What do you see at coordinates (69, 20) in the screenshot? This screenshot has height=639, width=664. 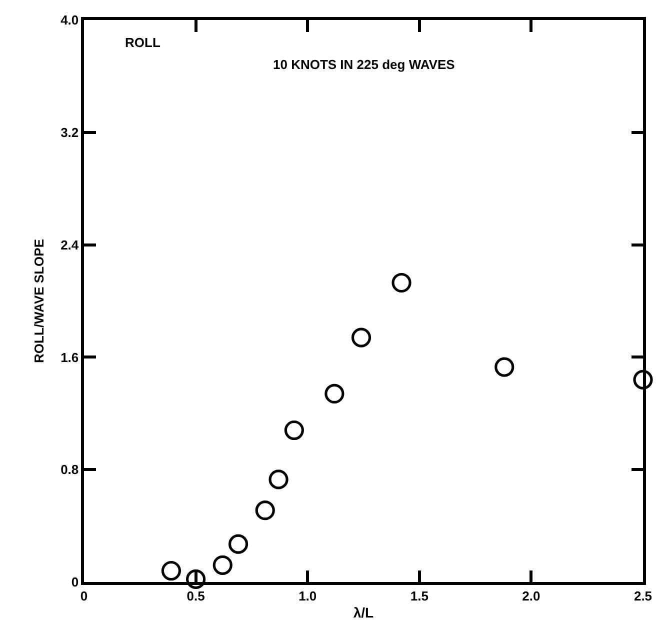 I see `y-tick-label: 4.0` at bounding box center [69, 20].